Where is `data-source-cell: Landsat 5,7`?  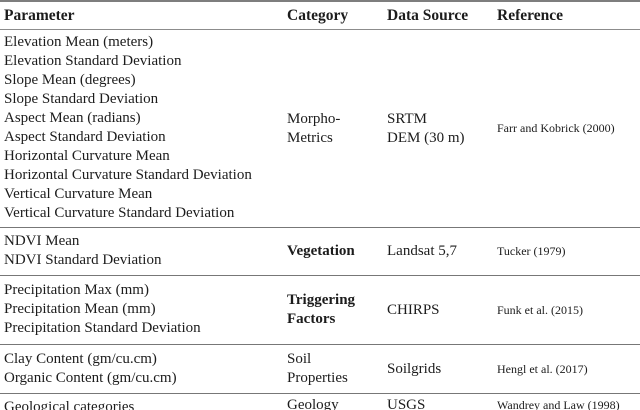 data-source-cell: Landsat 5,7 is located at coordinates (442, 251).